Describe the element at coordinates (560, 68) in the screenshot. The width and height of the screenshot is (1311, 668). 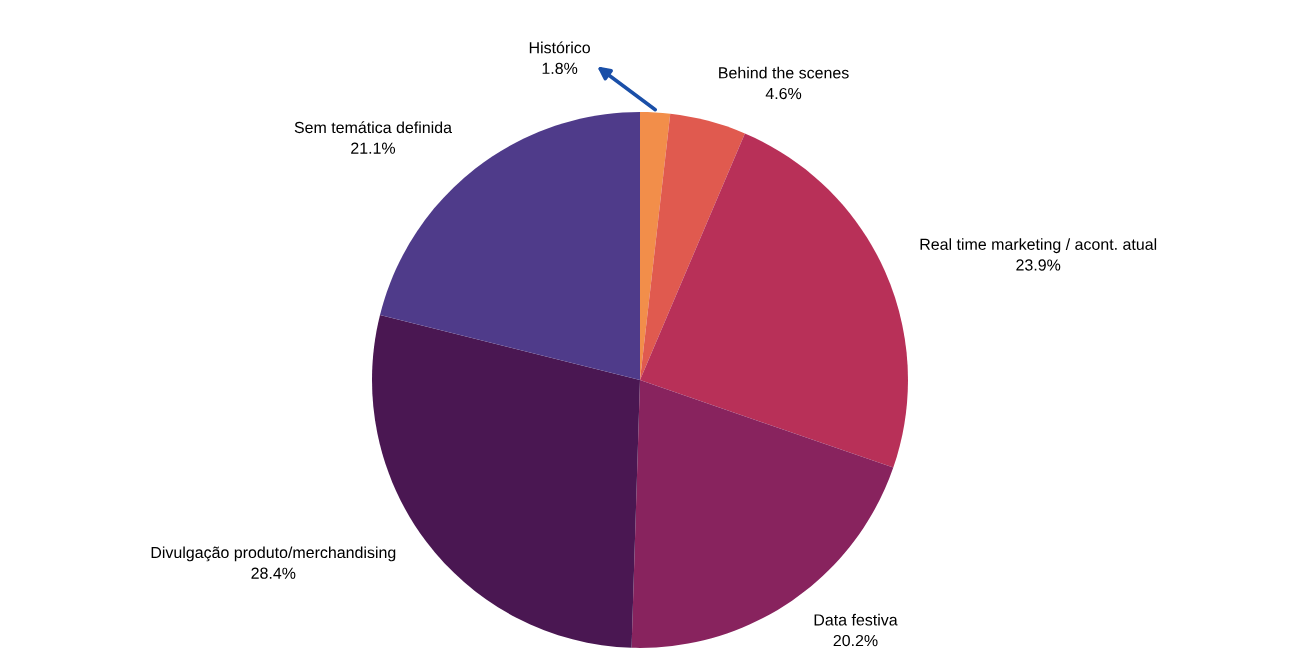
I see `data-label: 1.8%` at that location.